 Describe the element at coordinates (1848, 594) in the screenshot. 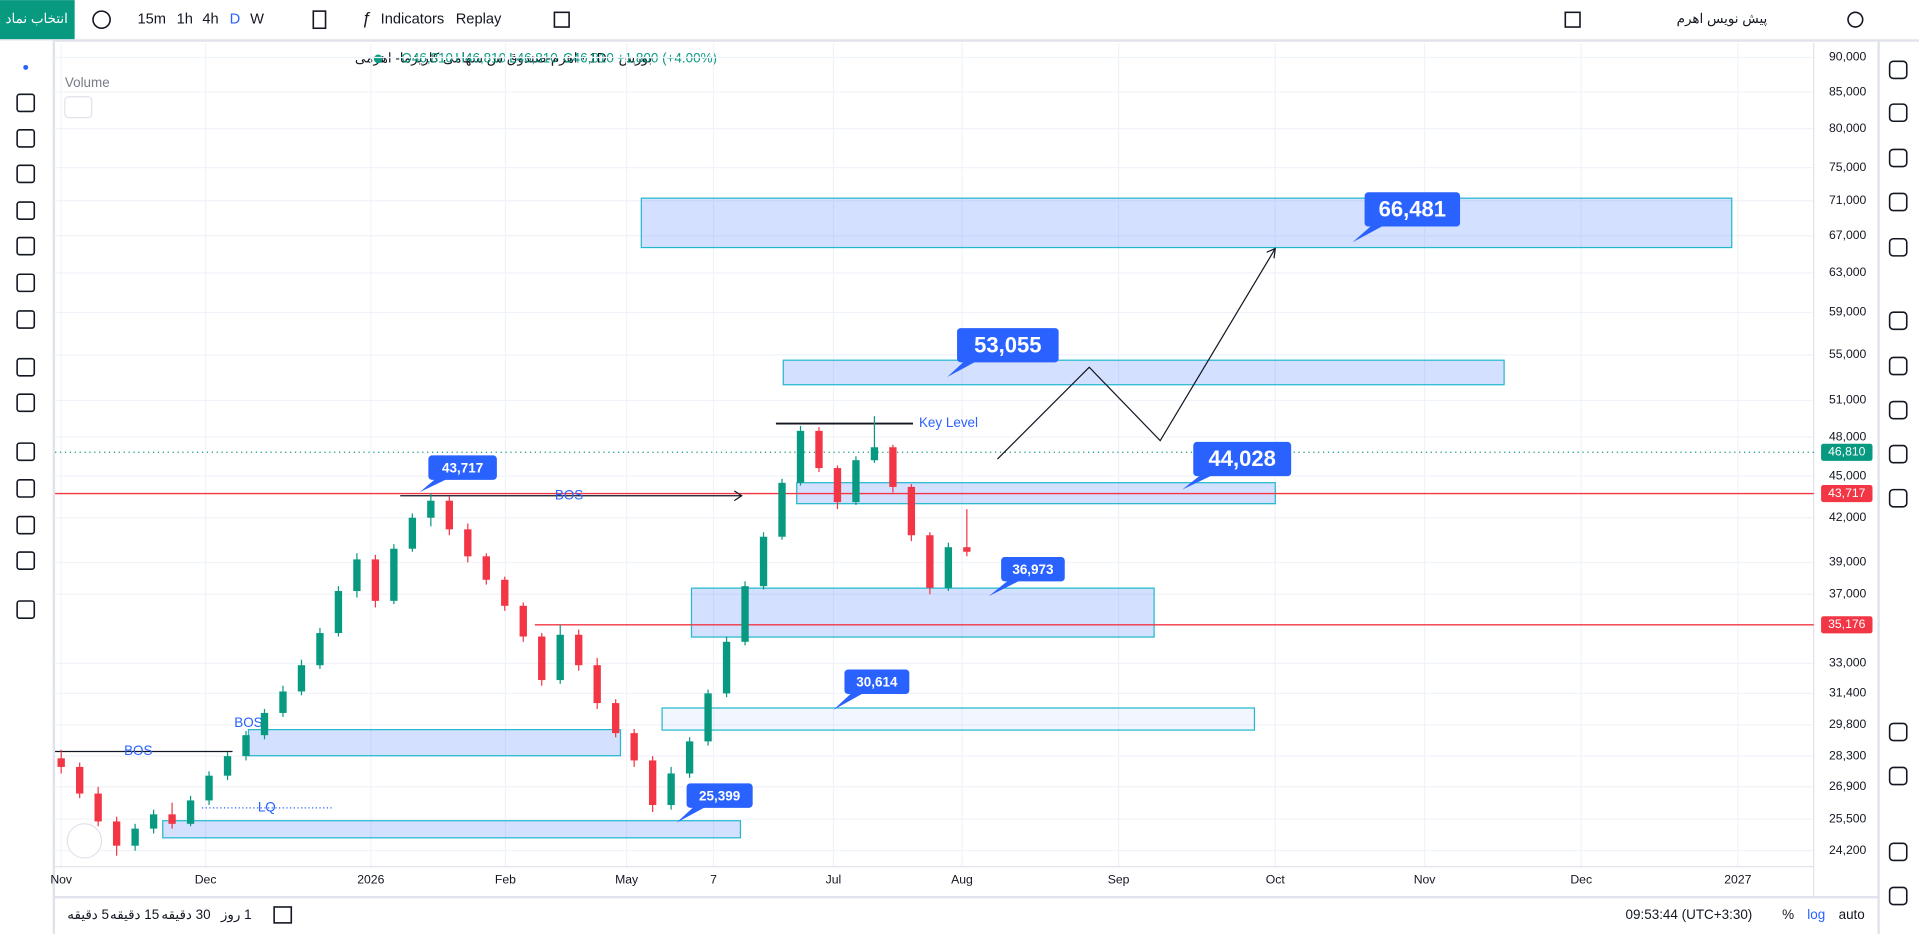

I see `y-tick-label: 37,000` at that location.